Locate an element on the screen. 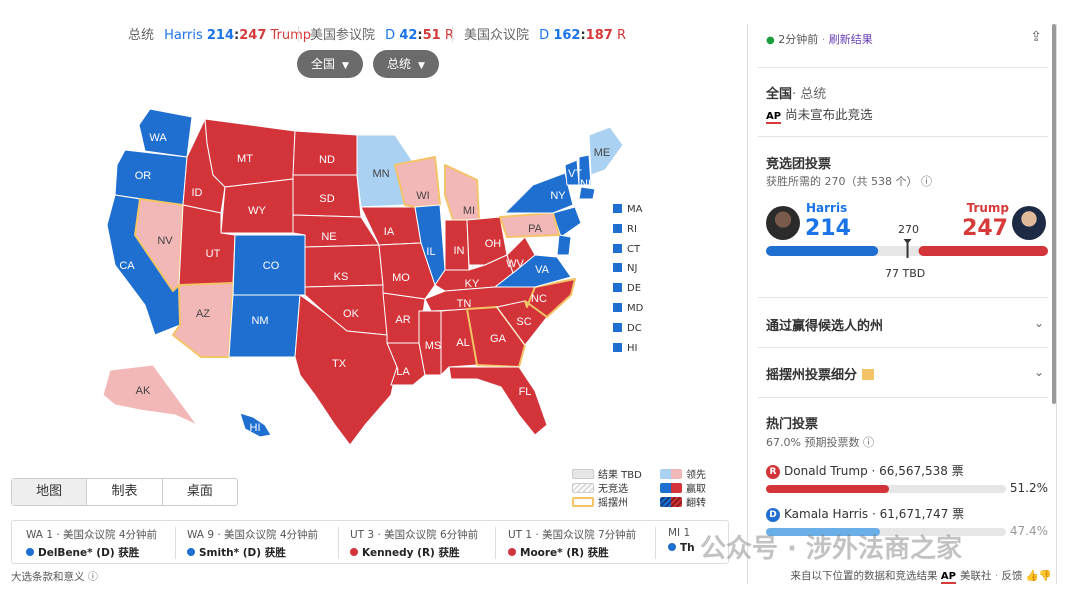 The image size is (1080, 593). senate-summary: 美国参议院 D 42:51 R is located at coordinates (382, 35).